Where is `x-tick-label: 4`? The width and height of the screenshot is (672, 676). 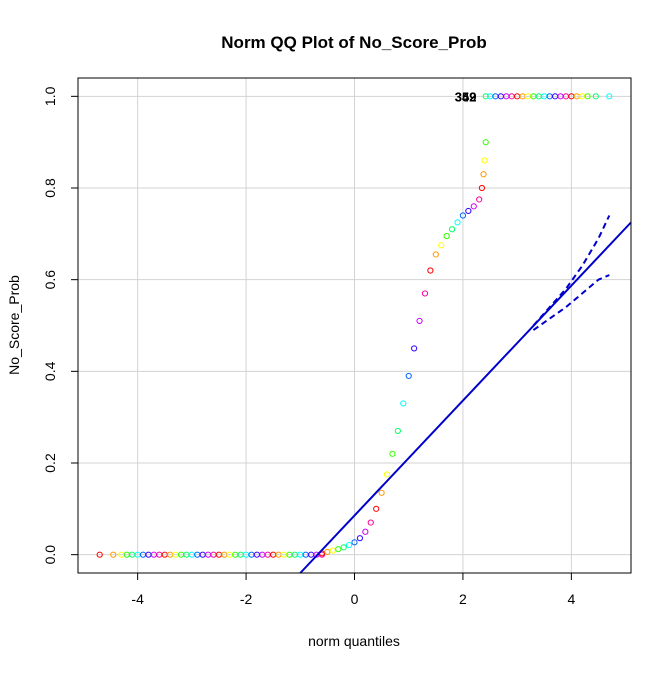
x-tick-label: 4 is located at coordinates (571, 599).